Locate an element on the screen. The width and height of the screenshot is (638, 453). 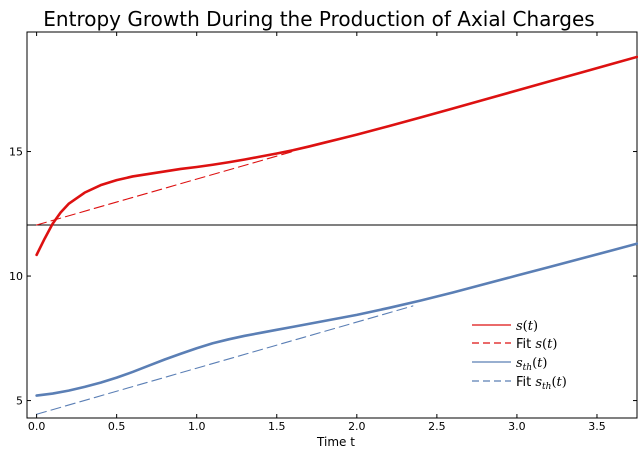
y-tick-label: 10 is located at coordinates (16, 276).